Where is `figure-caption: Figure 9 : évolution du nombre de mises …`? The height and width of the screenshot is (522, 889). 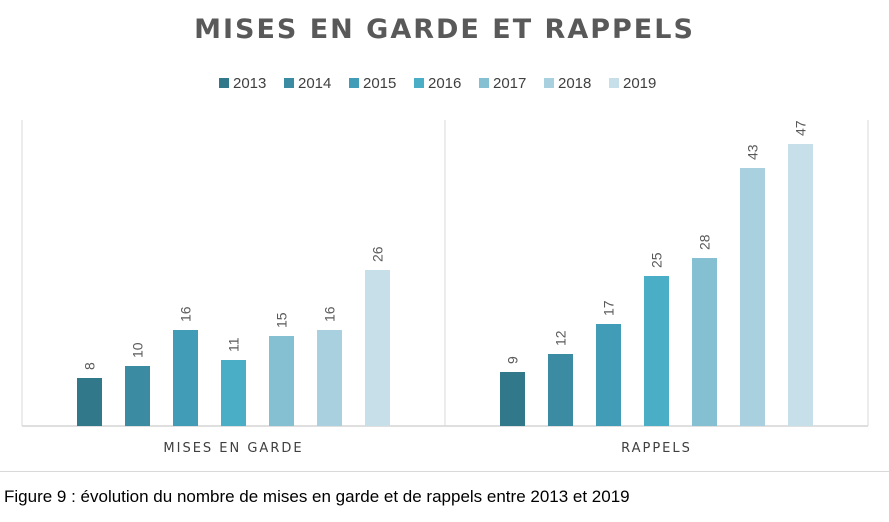
figure-caption: Figure 9 : évolution du nombre de mises … is located at coordinates (317, 496).